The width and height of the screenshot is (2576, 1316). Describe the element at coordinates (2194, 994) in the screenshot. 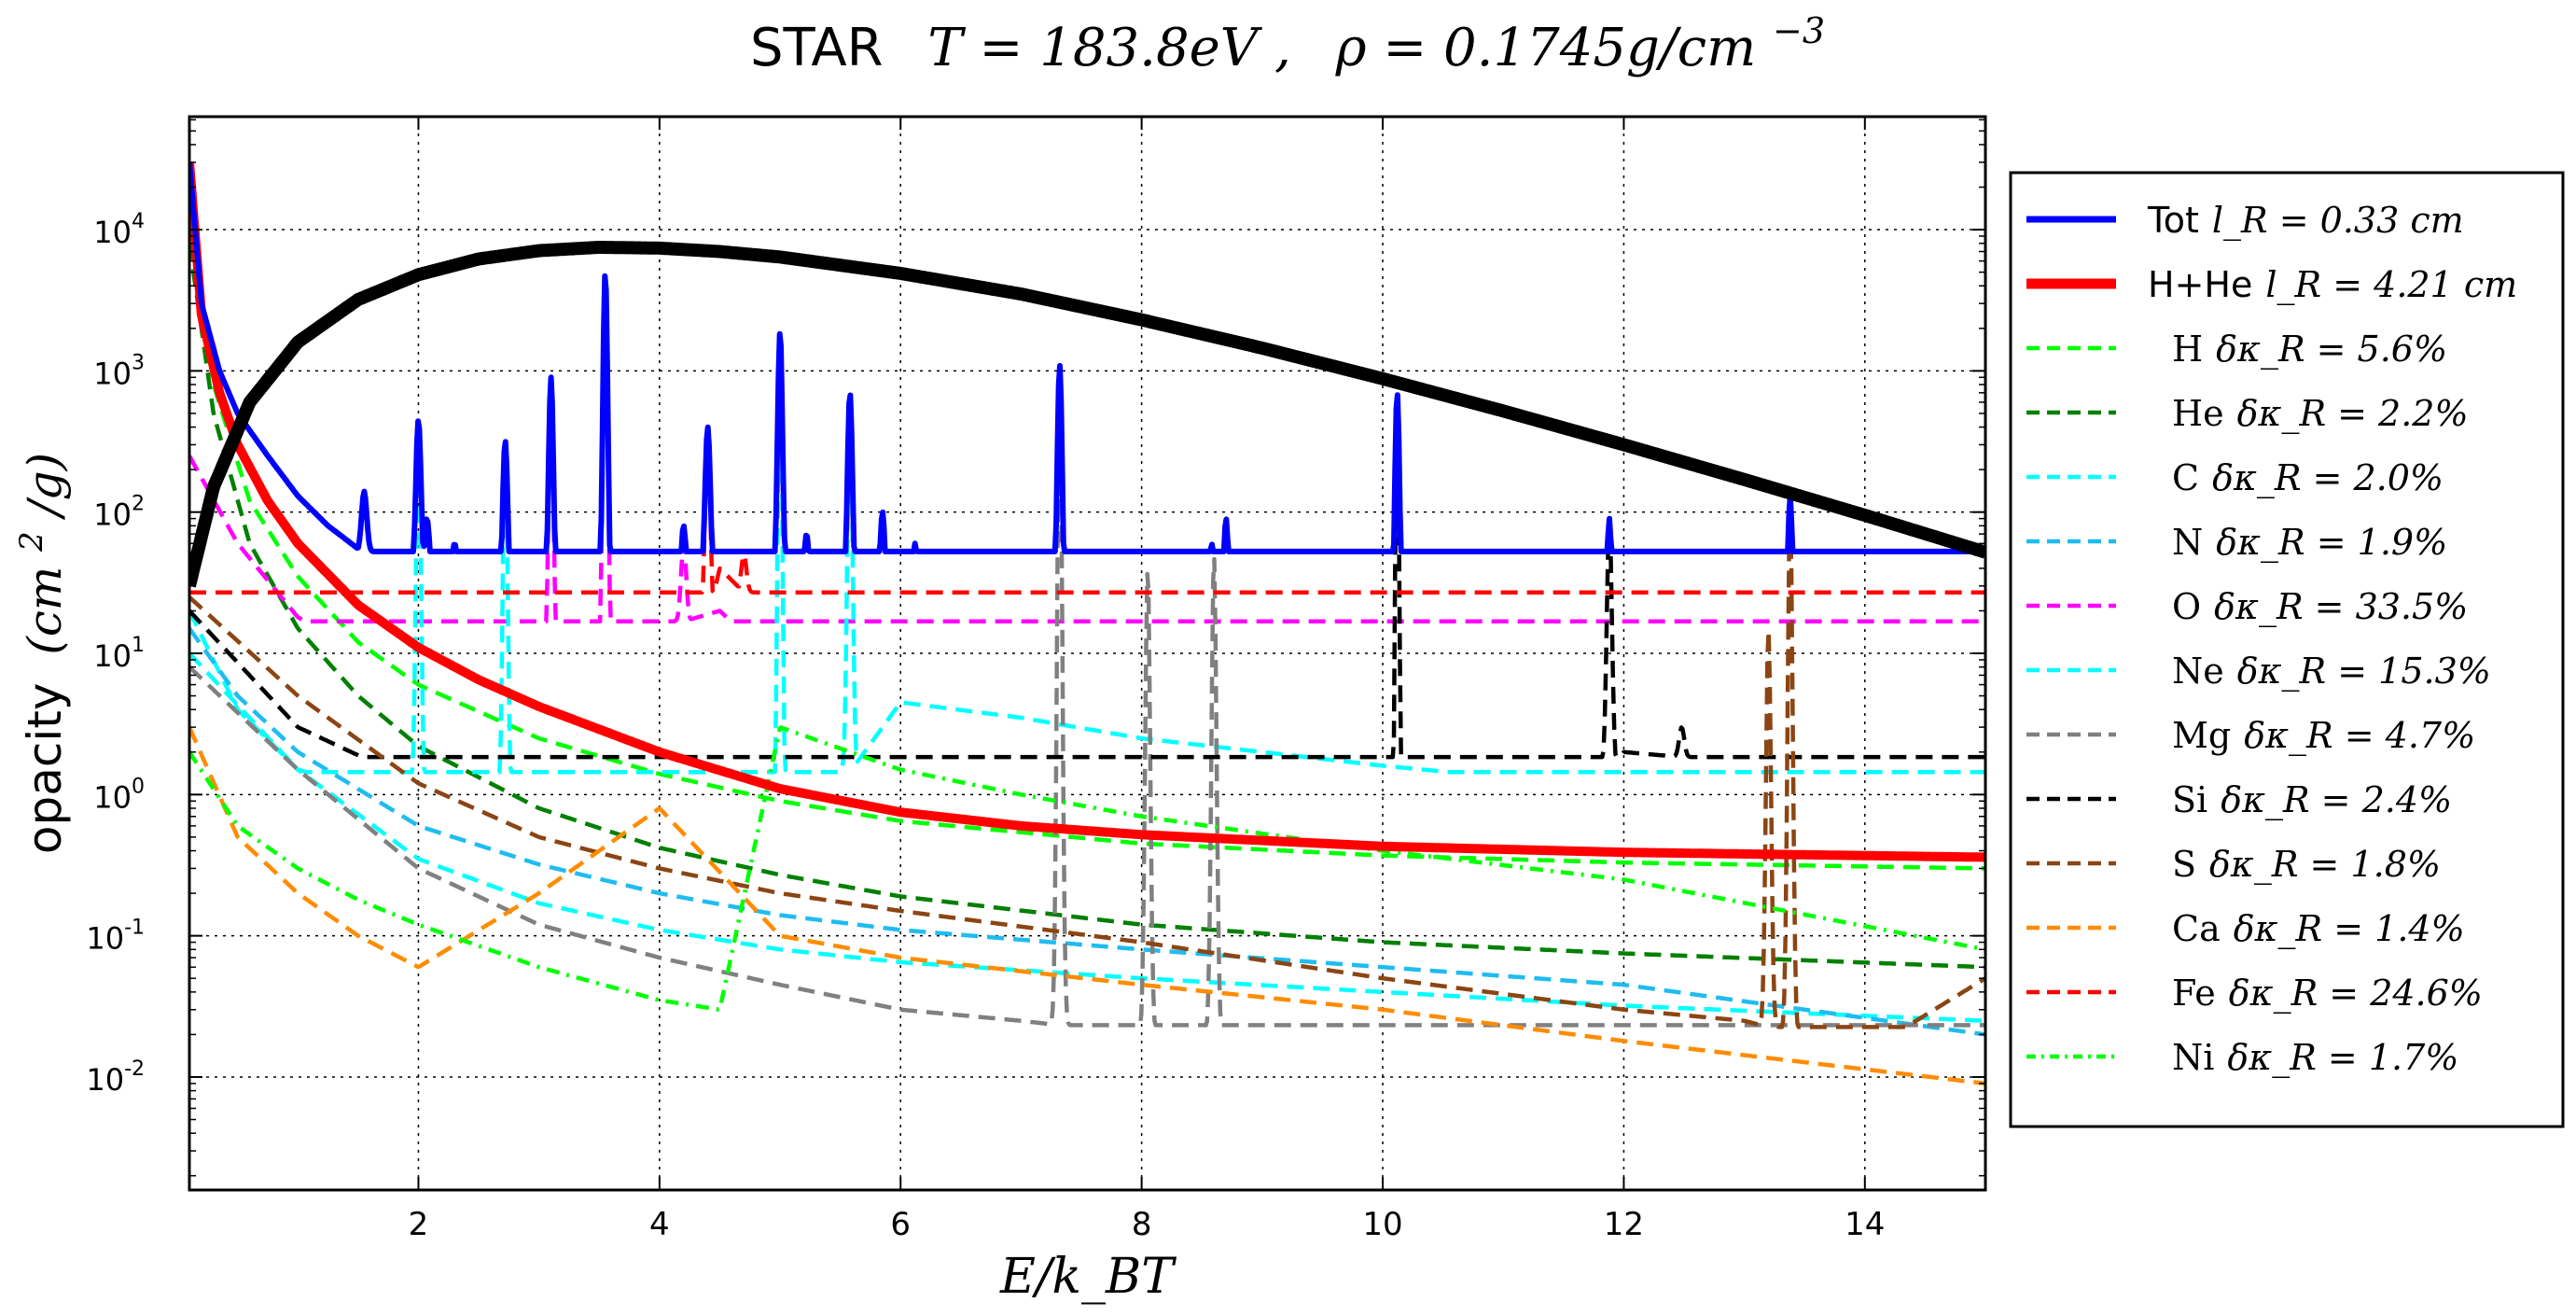

I see `legend-series-name: Fe` at that location.